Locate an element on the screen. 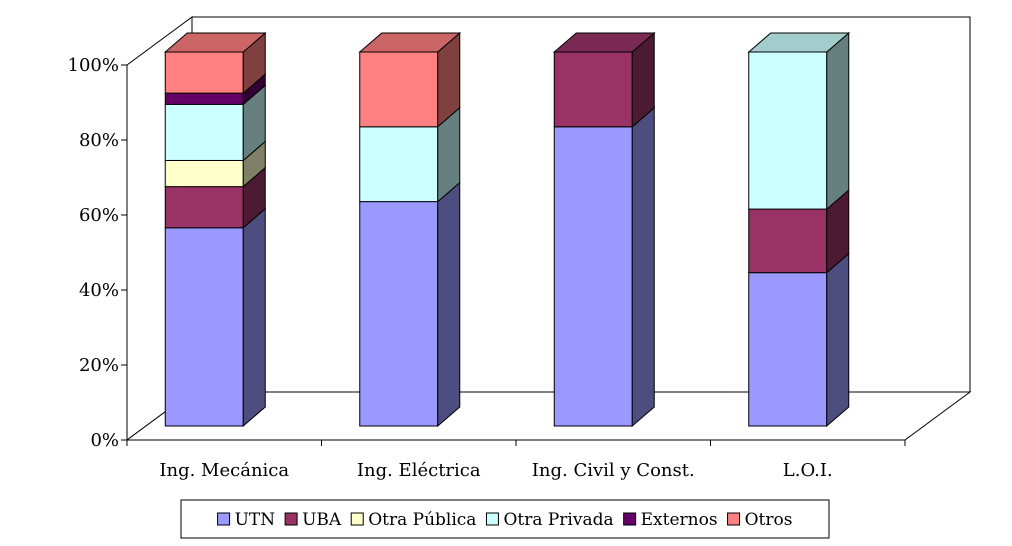 The width and height of the screenshot is (1012, 546). legend-item: Externos is located at coordinates (670, 520).